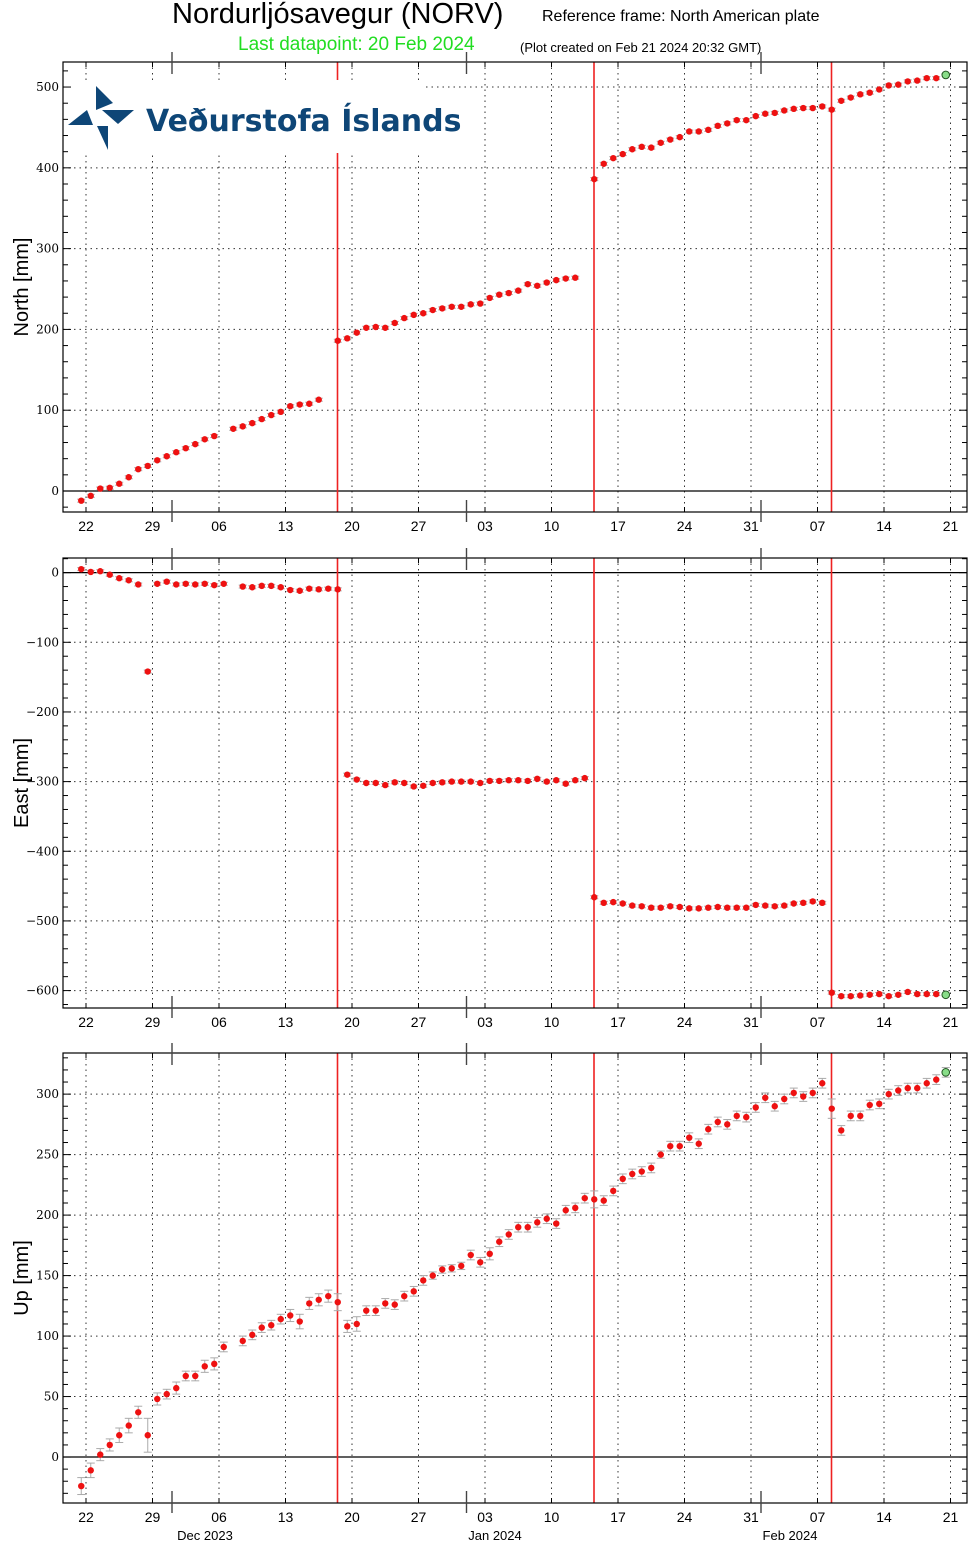 This screenshot has width=971, height=1544. What do you see at coordinates (884, 1022) in the screenshot?
I see `x-tick-label: 14` at bounding box center [884, 1022].